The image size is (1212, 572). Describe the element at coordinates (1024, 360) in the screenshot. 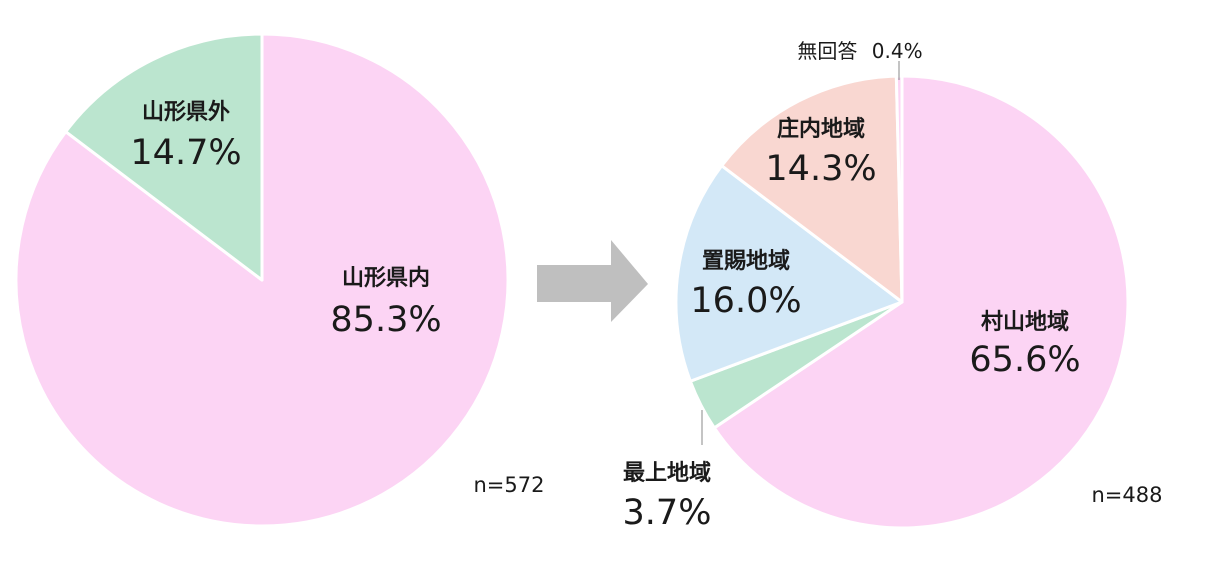

I see `slice-label-value: 65.6%` at that location.